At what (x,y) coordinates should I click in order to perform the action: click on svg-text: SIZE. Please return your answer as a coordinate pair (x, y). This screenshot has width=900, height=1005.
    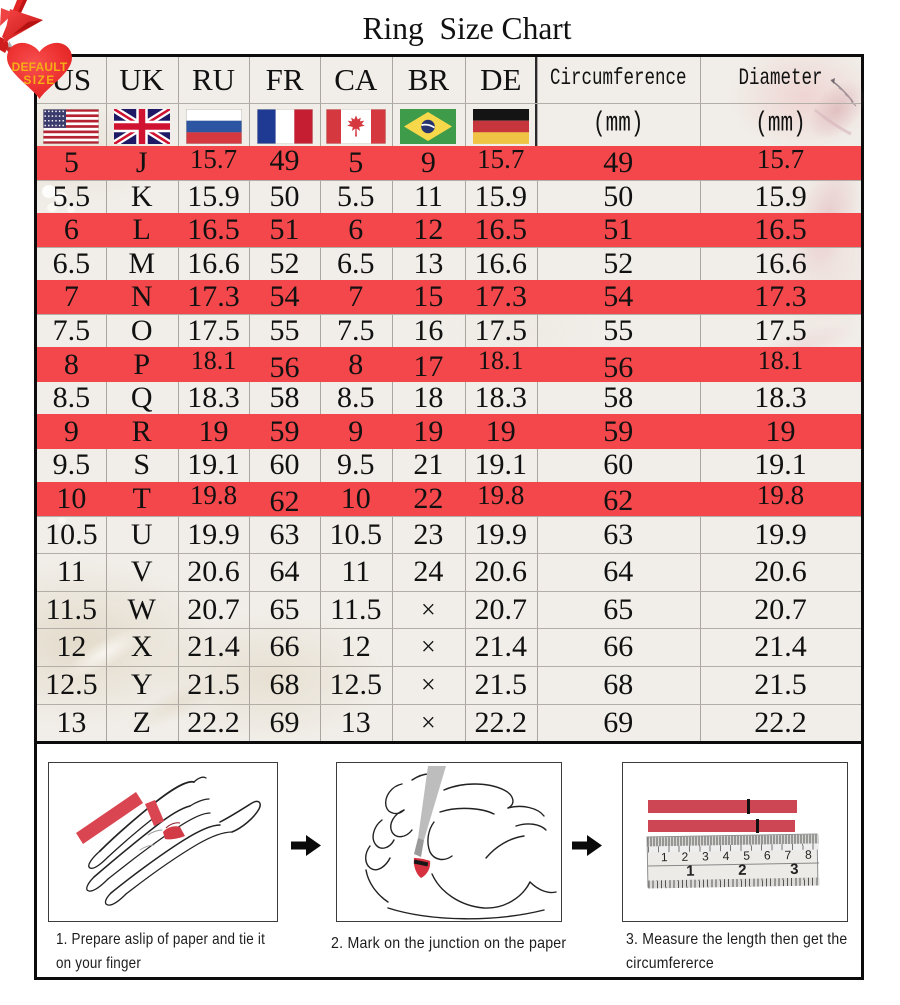
    Looking at the image, I should click on (39, 80).